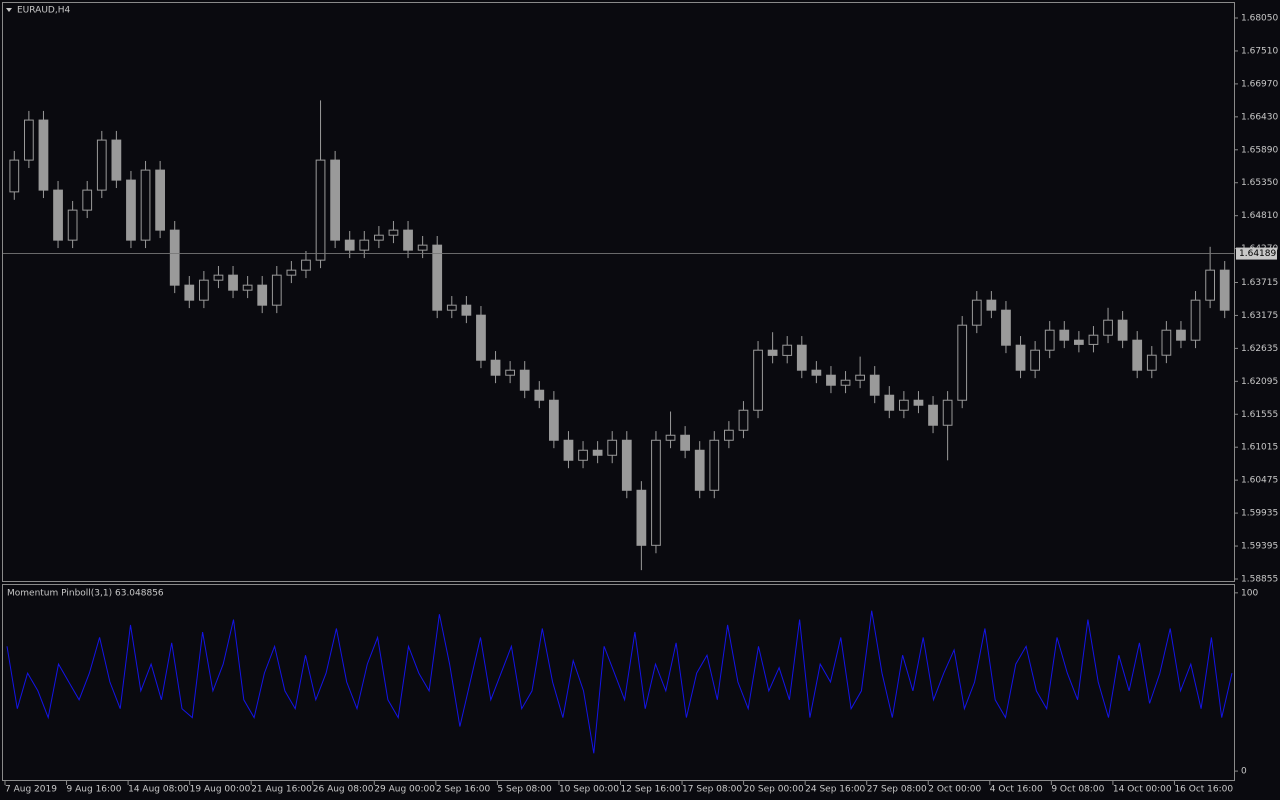 The width and height of the screenshot is (1280, 800). What do you see at coordinates (281, 790) in the screenshot?
I see `x-tick-label: 21 Aug 16:00` at bounding box center [281, 790].